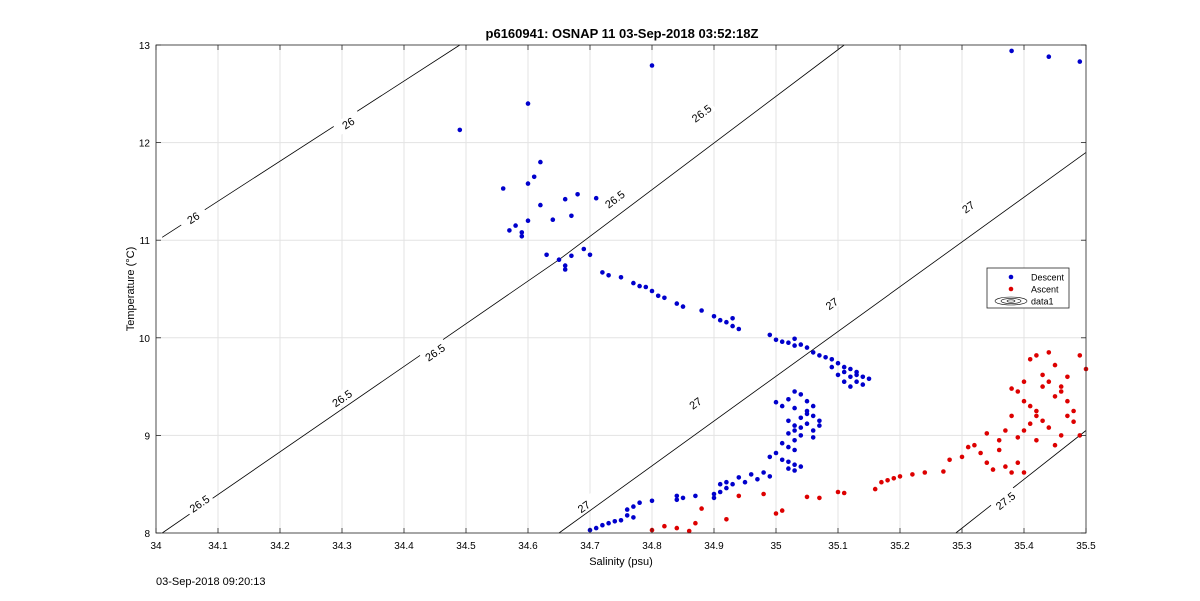 The width and height of the screenshot is (1200, 601). What do you see at coordinates (590, 546) in the screenshot?
I see `x-tick-label: 34.7` at bounding box center [590, 546].